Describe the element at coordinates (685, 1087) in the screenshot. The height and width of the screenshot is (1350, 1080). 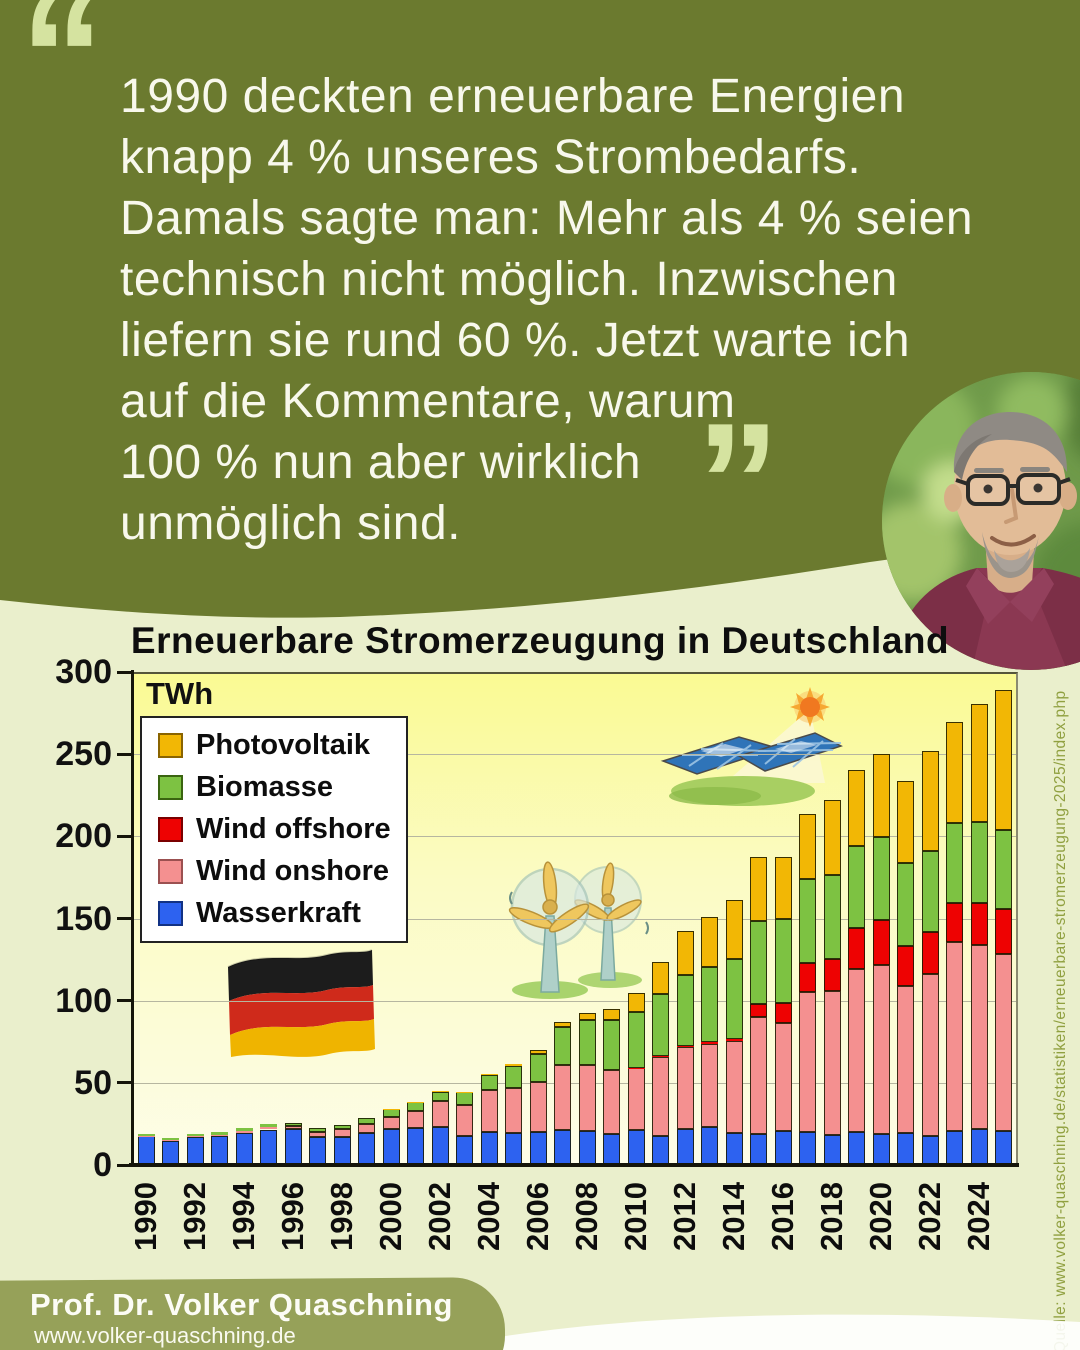
I see `bar-2012-wind-onshore` at that location.